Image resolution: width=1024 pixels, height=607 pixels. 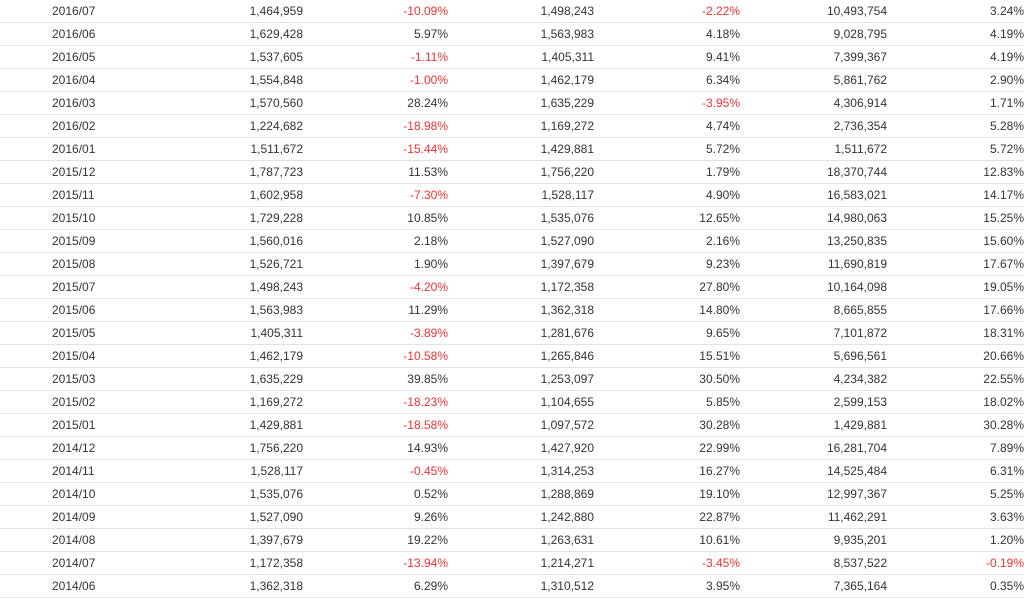 I want to click on cell-value-2: 1,427,920, so click(x=521, y=448).